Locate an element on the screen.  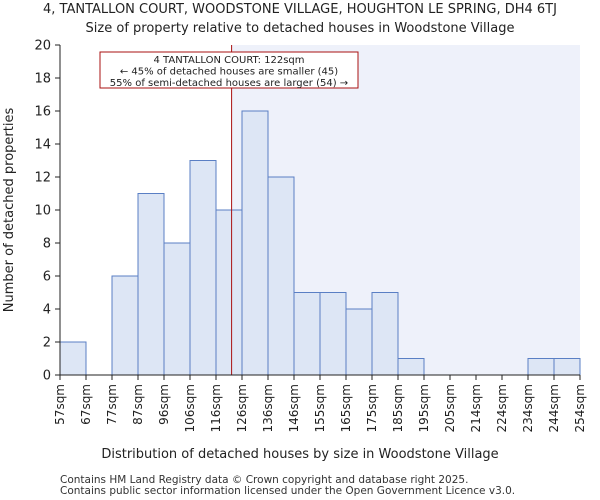
x-tick-label-67sqm: 67sqm is located at coordinates (86, 404).